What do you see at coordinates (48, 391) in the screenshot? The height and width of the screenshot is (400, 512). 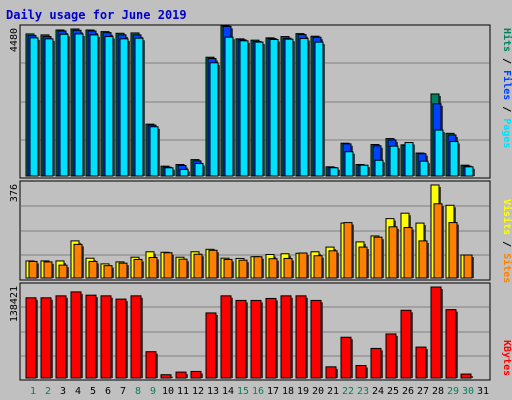 I see `day-label: 2` at bounding box center [48, 391].